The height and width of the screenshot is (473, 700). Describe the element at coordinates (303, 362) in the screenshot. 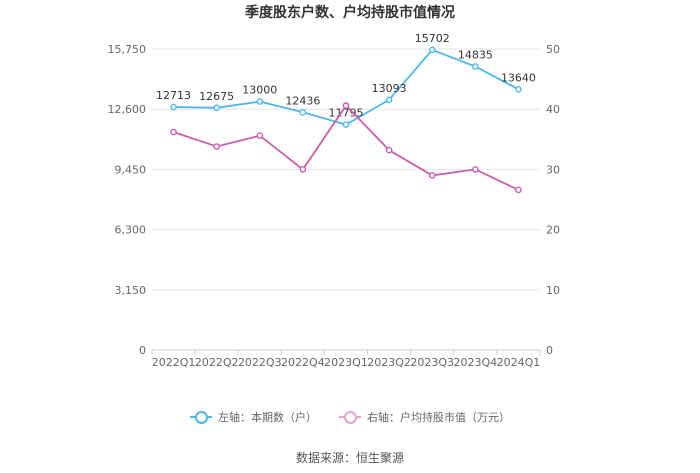

I see `x-tick-label: 2022Q4` at that location.